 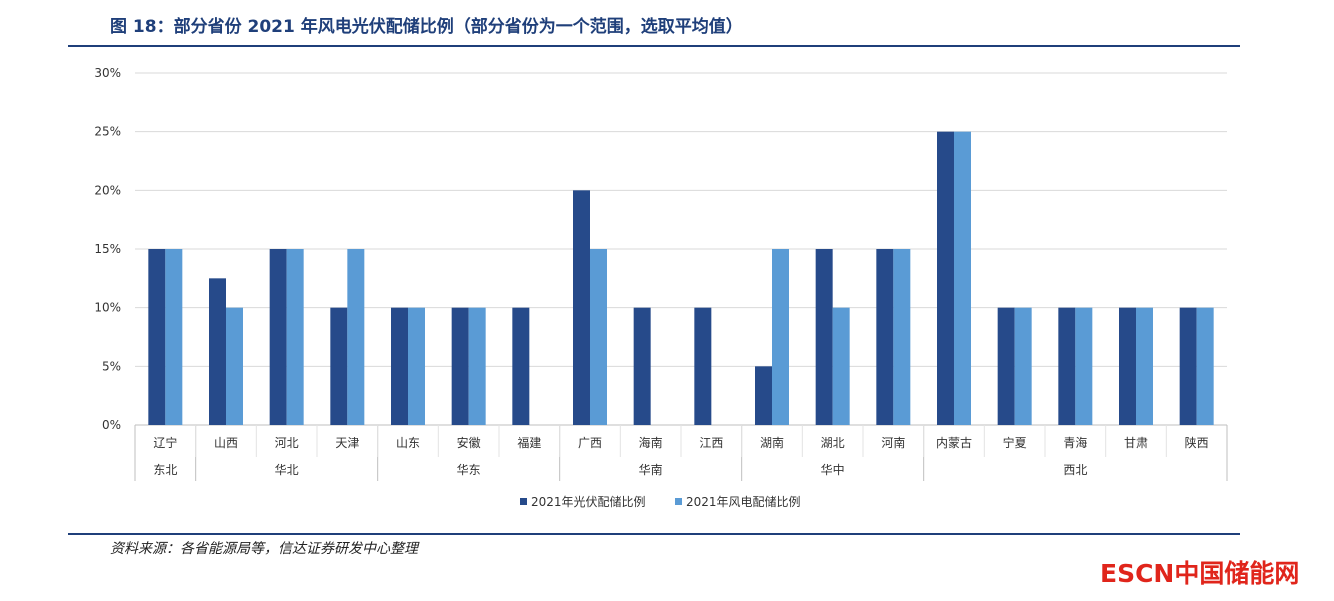 What do you see at coordinates (681, 453) in the screenshot?
I see `x-axis` at bounding box center [681, 453].